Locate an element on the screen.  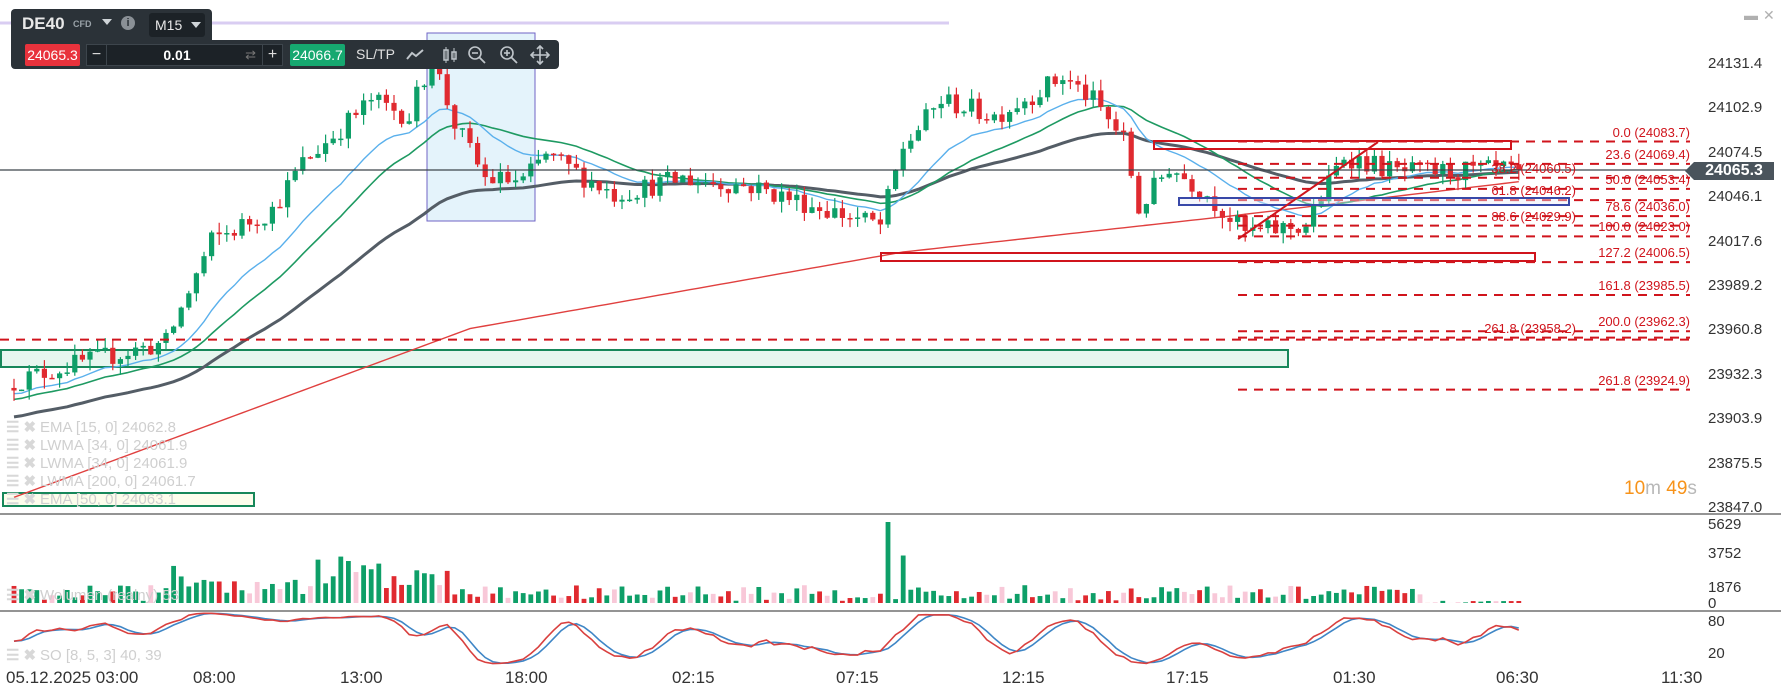
info-icon: i is located at coordinates (128, 23).